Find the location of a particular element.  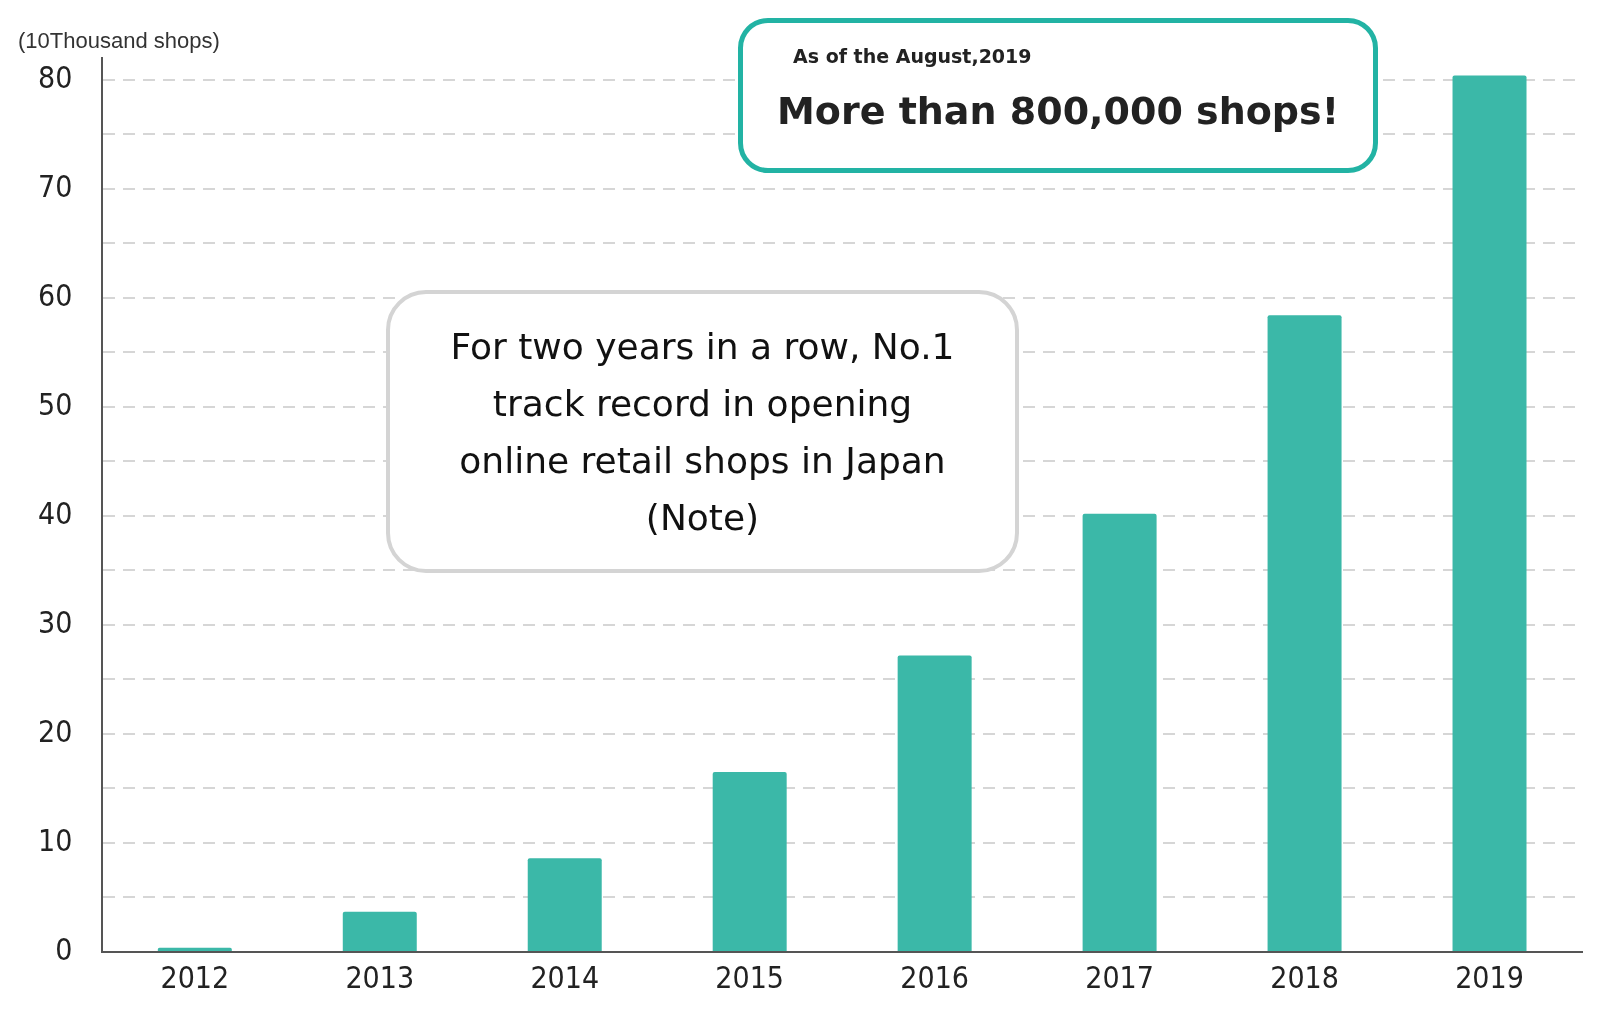

y-tick-label: 30 is located at coordinates (55, 622).